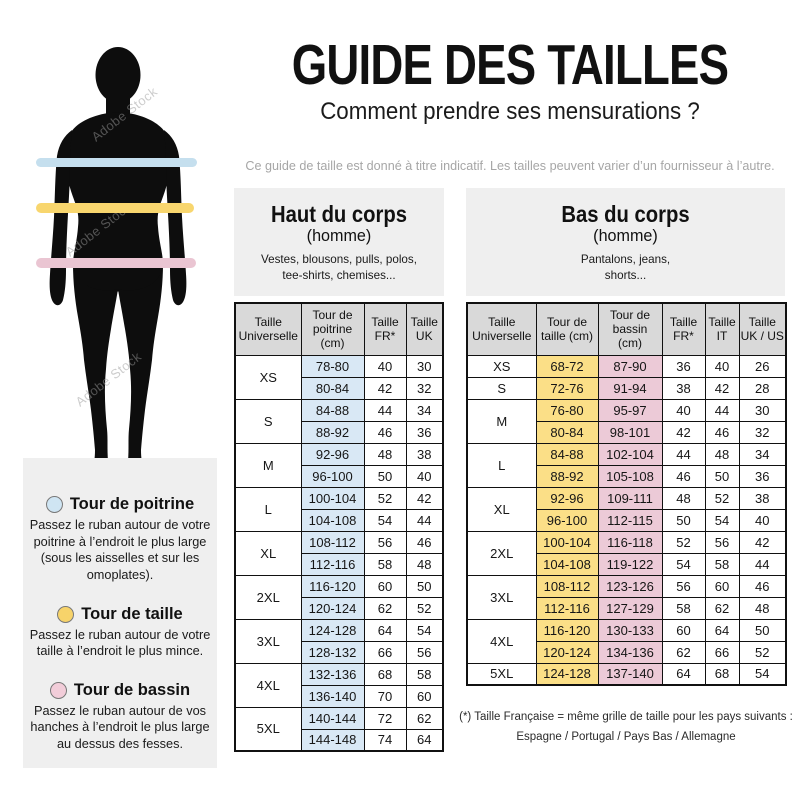  Describe the element at coordinates (625, 236) in the screenshot. I see `lower-body-audience: (homme)` at that location.